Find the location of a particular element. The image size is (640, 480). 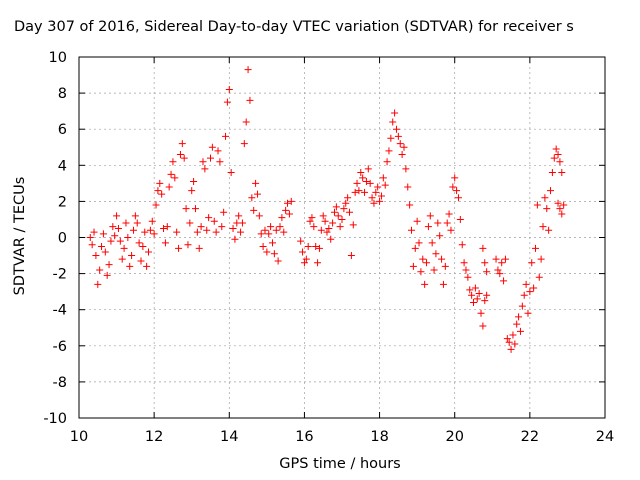

y-tick-label: 10 is located at coordinates (58, 58).